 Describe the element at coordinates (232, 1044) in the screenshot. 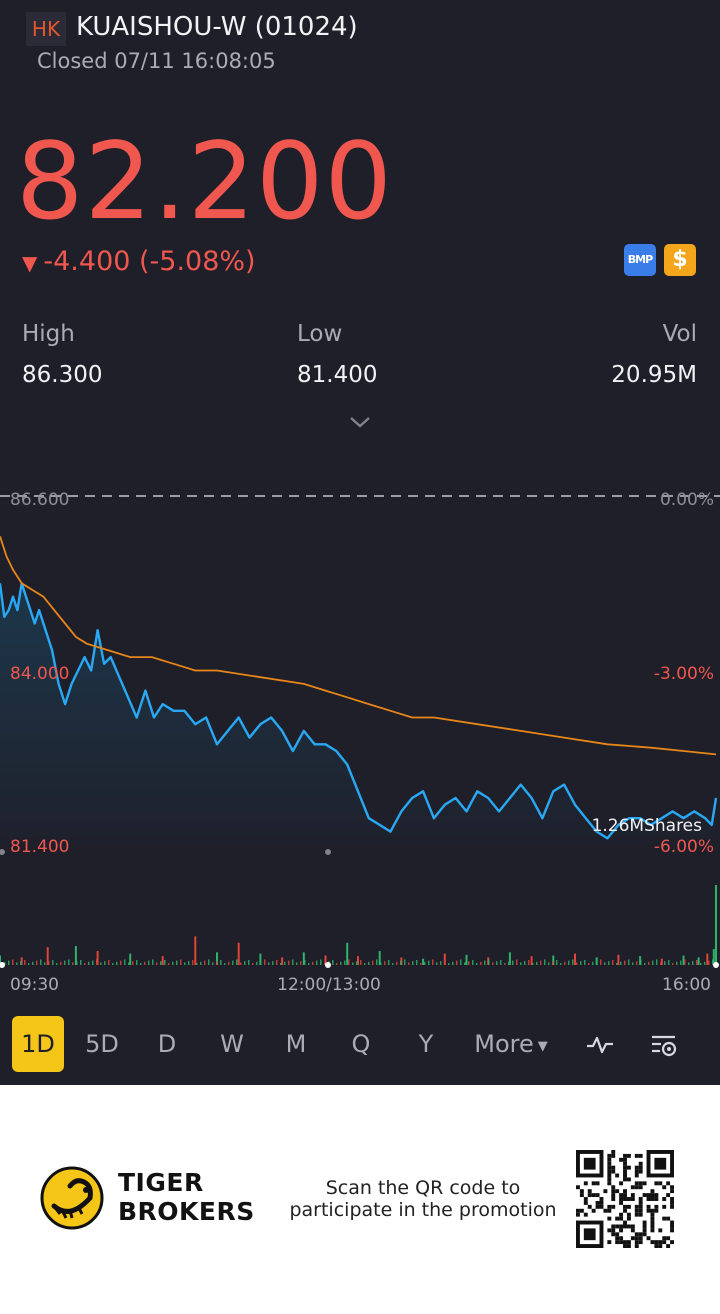

I see `tab-week: W` at that location.